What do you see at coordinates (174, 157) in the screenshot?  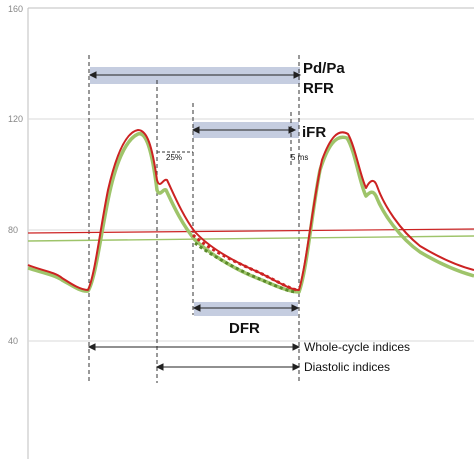 I see `pct25-label: 25%` at bounding box center [174, 157].